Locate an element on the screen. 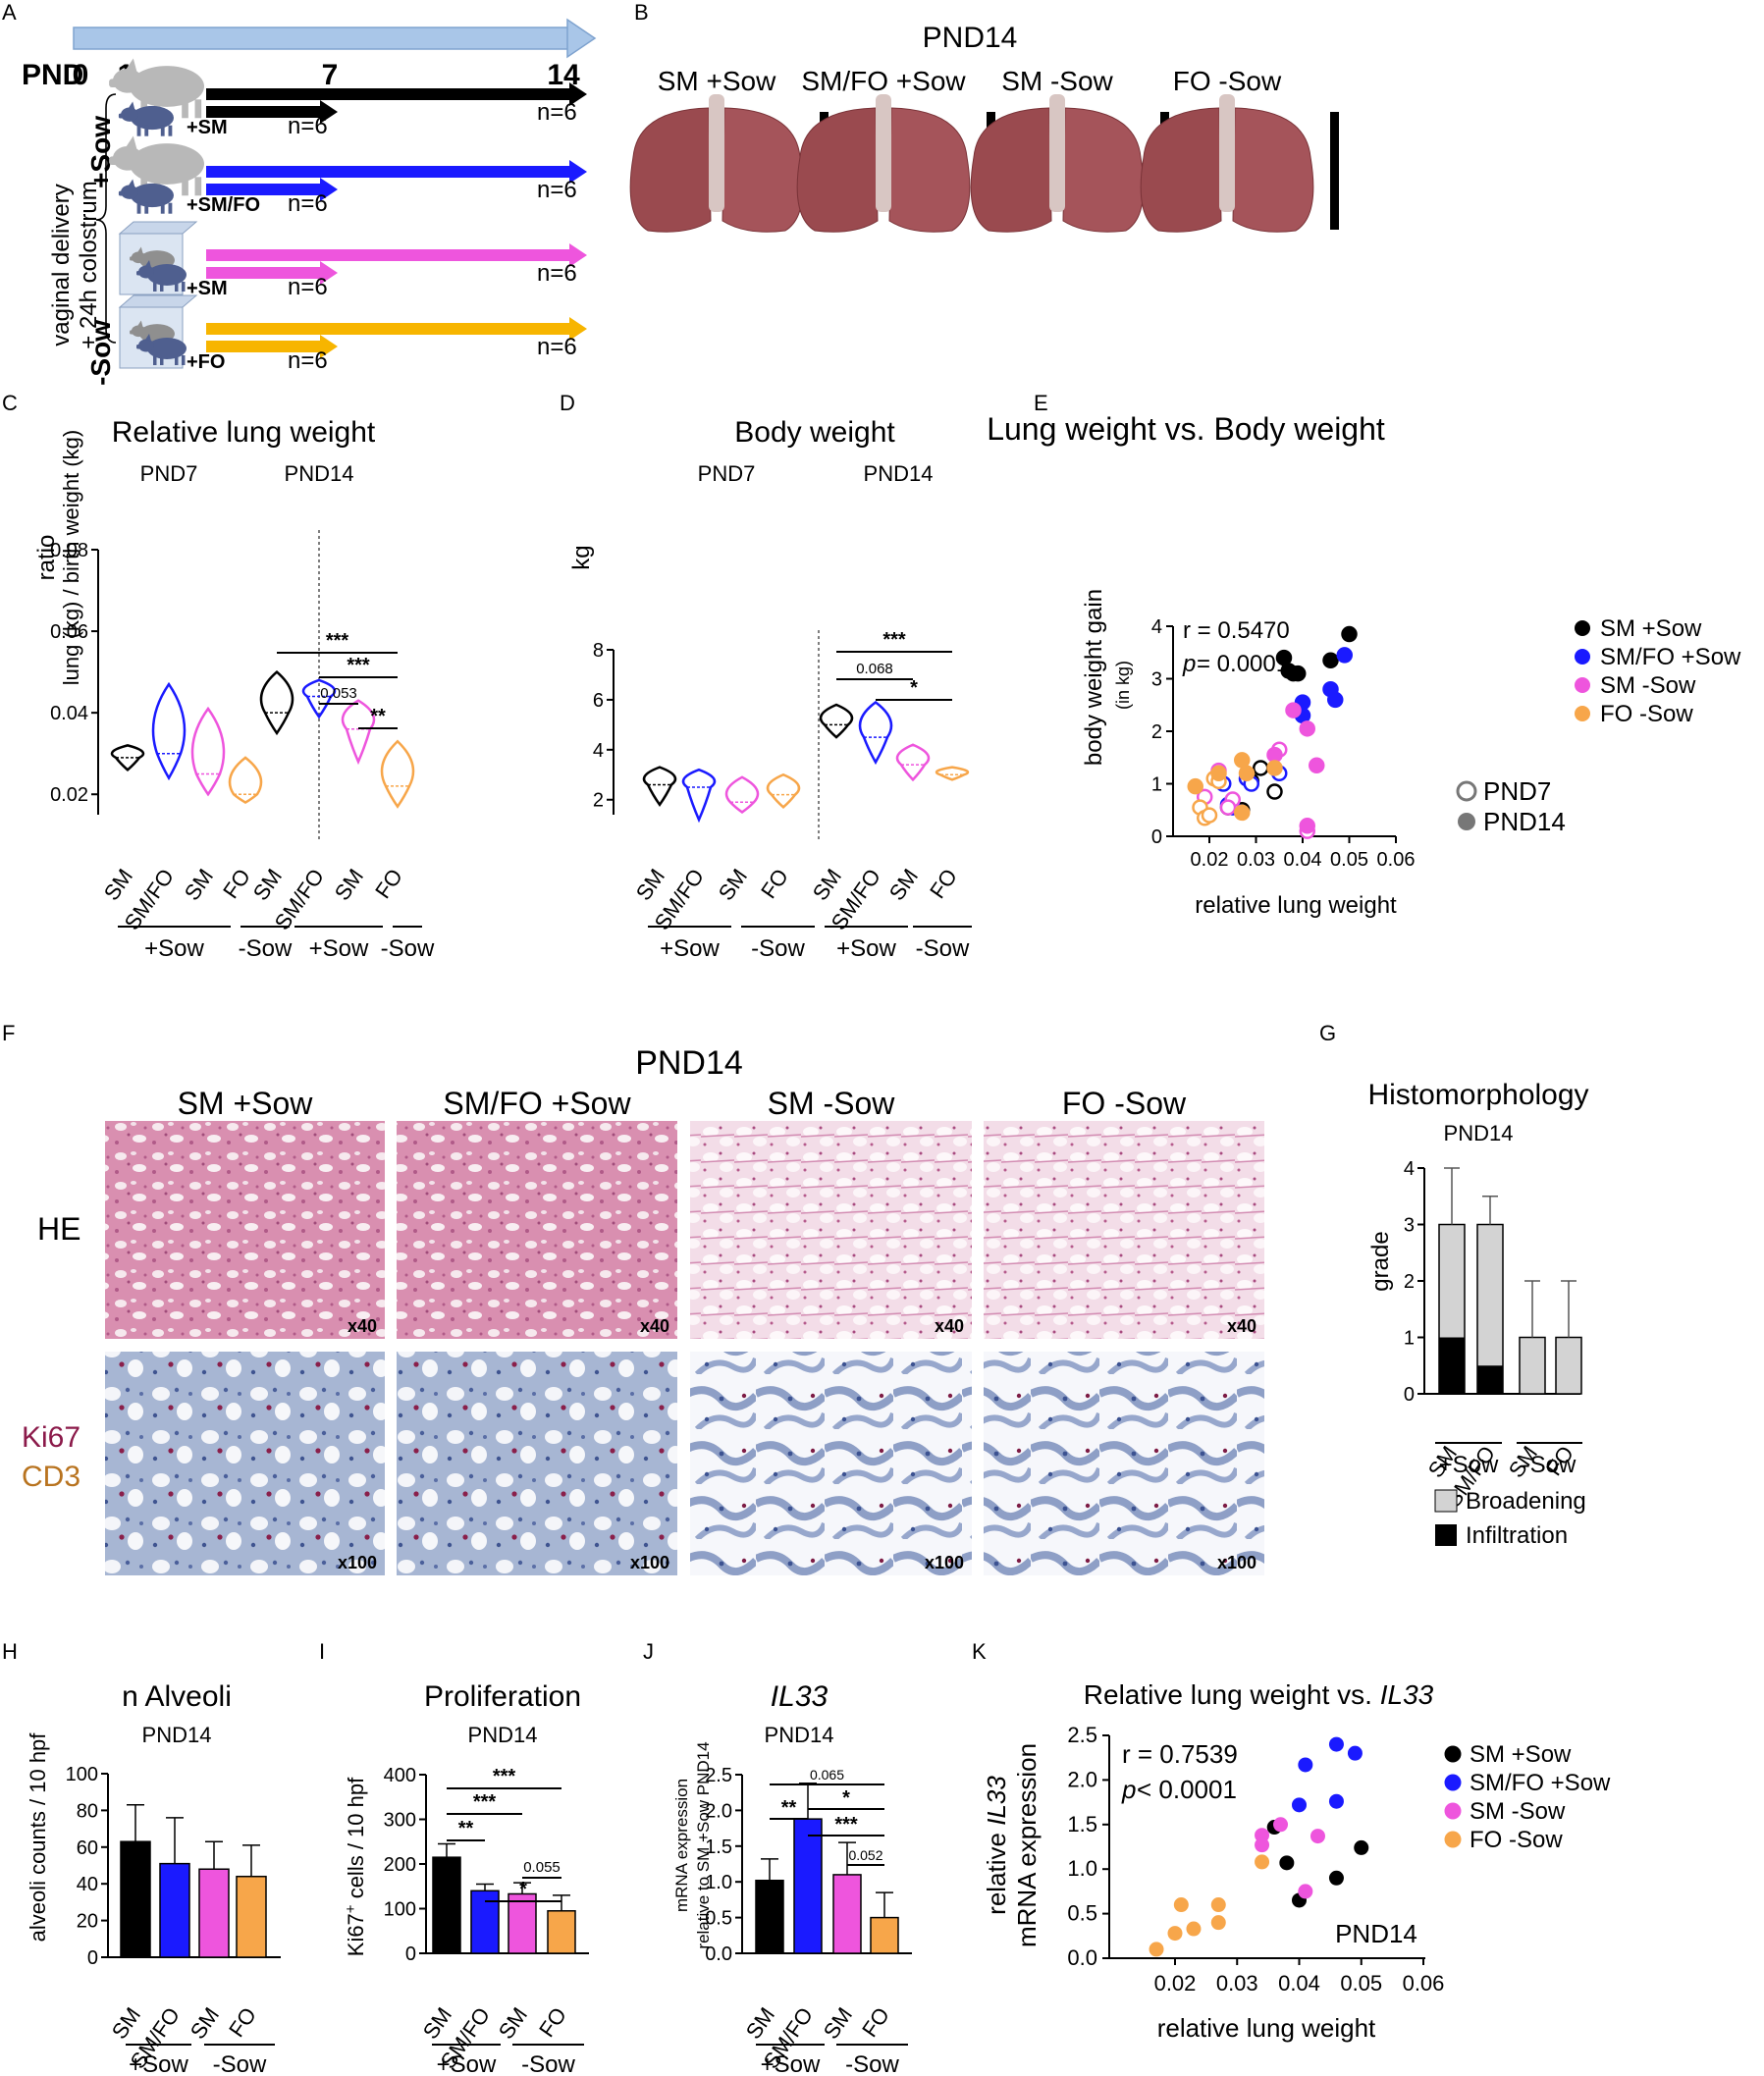 This screenshot has width=1764, height=2076. sig-label-I: 0.055 is located at coordinates (542, 1867).